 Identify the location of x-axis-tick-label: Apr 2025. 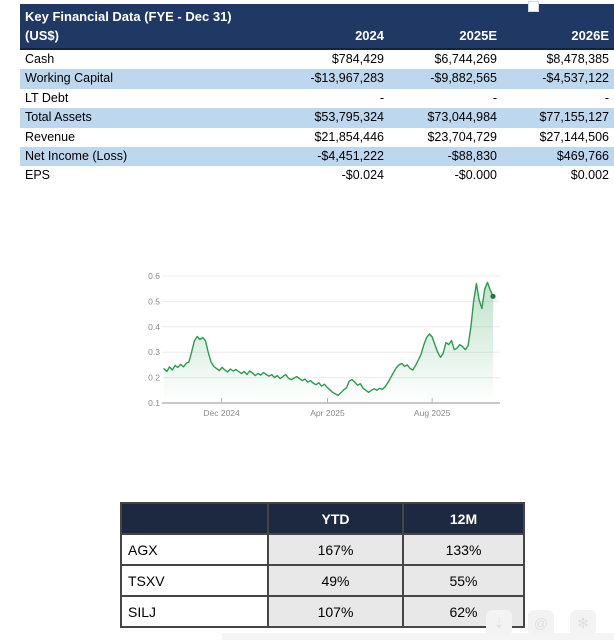
(327, 413).